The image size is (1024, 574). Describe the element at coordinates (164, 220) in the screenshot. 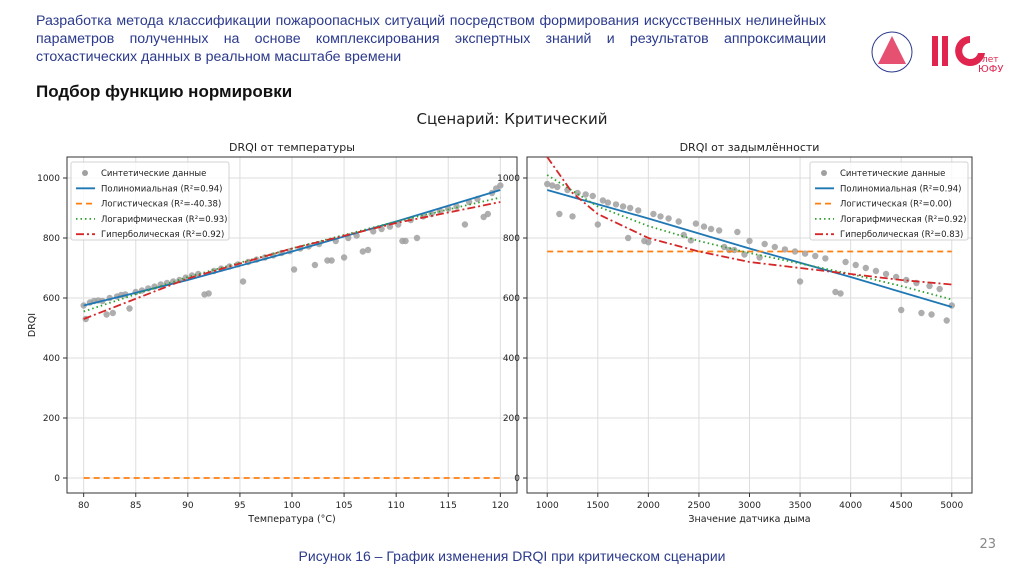

I see `legend-entry: Логарифмическая (R²=0.93)` at that location.